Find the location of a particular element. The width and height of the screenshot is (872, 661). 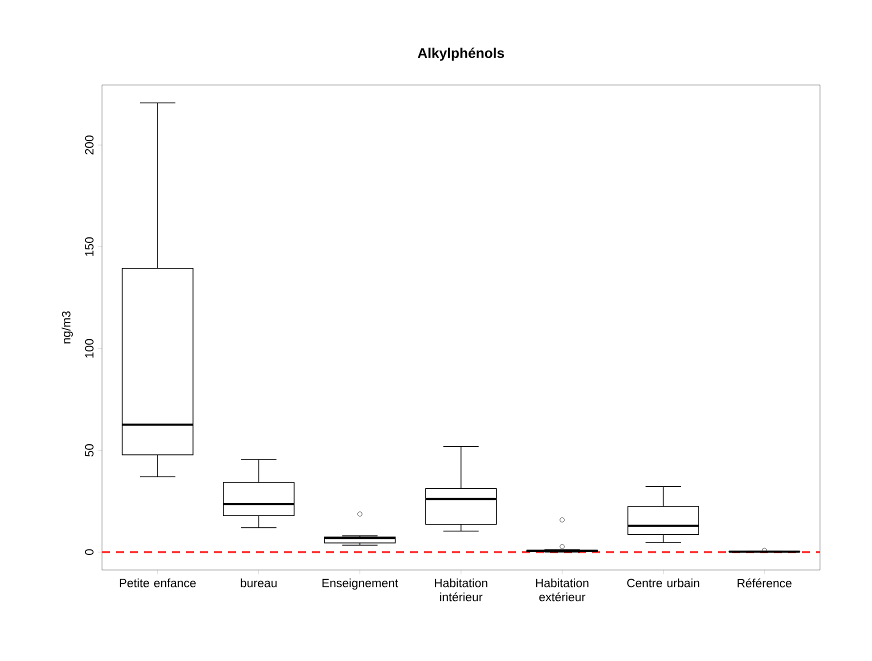

y-tick-label: 100 is located at coordinates (89, 348).